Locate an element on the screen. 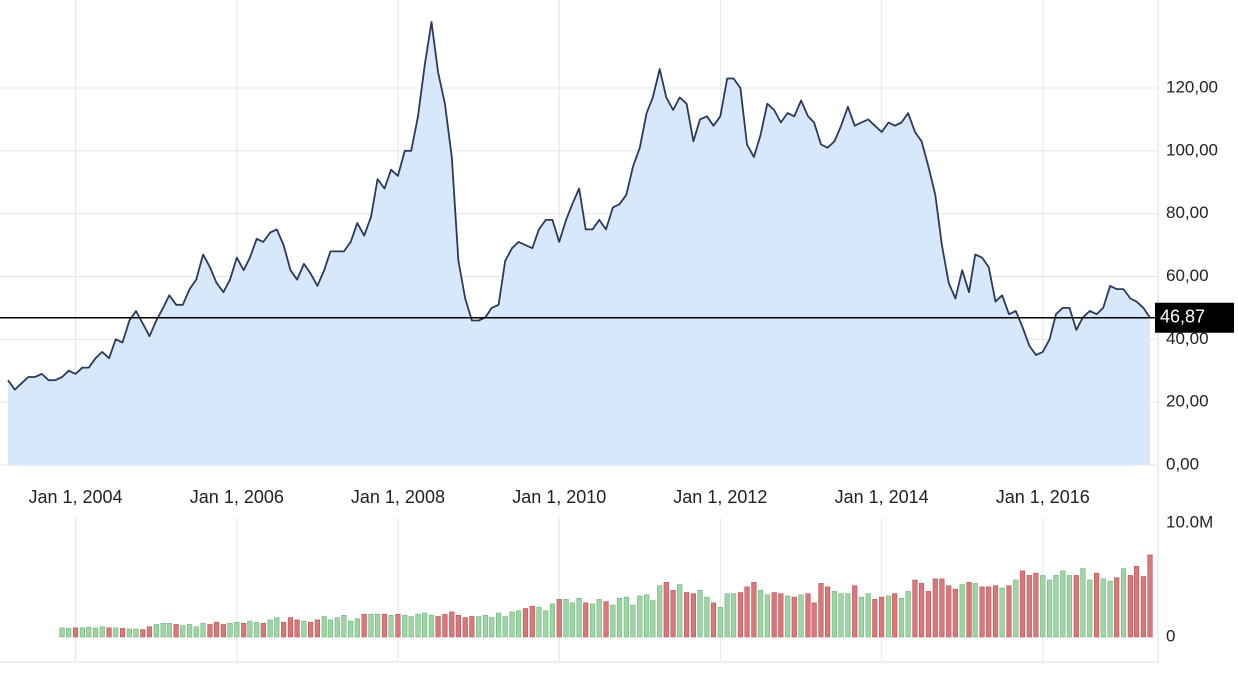 Image resolution: width=1238 pixels, height=679 pixels. volume-tick-label: 0 is located at coordinates (1170, 635).